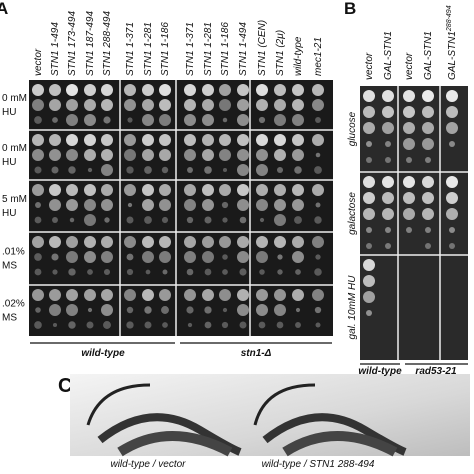 The image size is (474, 474). I want to click on column-label: STN1 187-494, so click(90, 43).